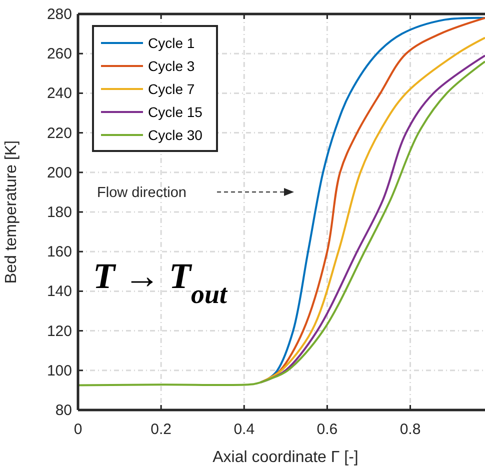 The width and height of the screenshot is (485, 472). What do you see at coordinates (59, 252) in the screenshot?
I see `y-tick-label: 160` at bounding box center [59, 252].